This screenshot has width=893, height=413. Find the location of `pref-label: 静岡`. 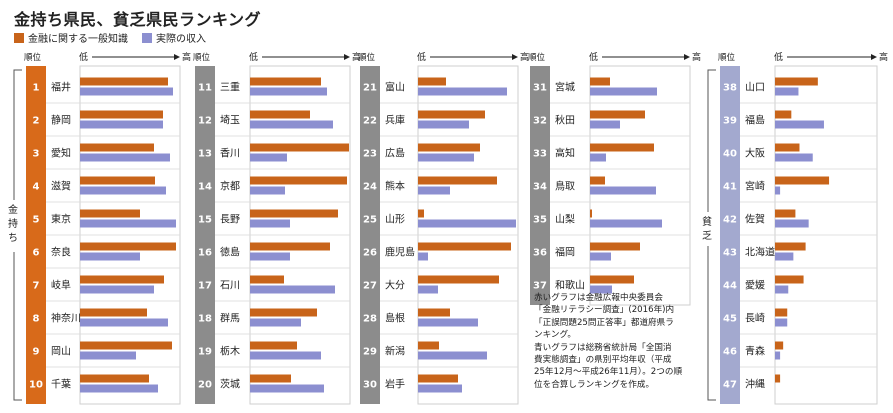

pref-label: 静岡 is located at coordinates (61, 120).